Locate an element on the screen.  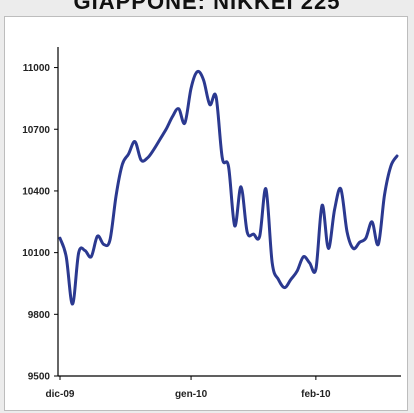
x-tick-label: dic-09 is located at coordinates (60, 394).